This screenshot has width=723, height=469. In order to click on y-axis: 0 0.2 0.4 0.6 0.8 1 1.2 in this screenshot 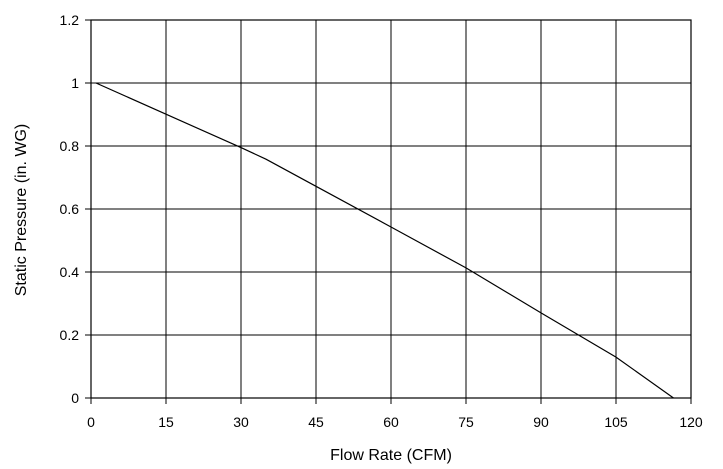, I will do `click(75, 209)`.